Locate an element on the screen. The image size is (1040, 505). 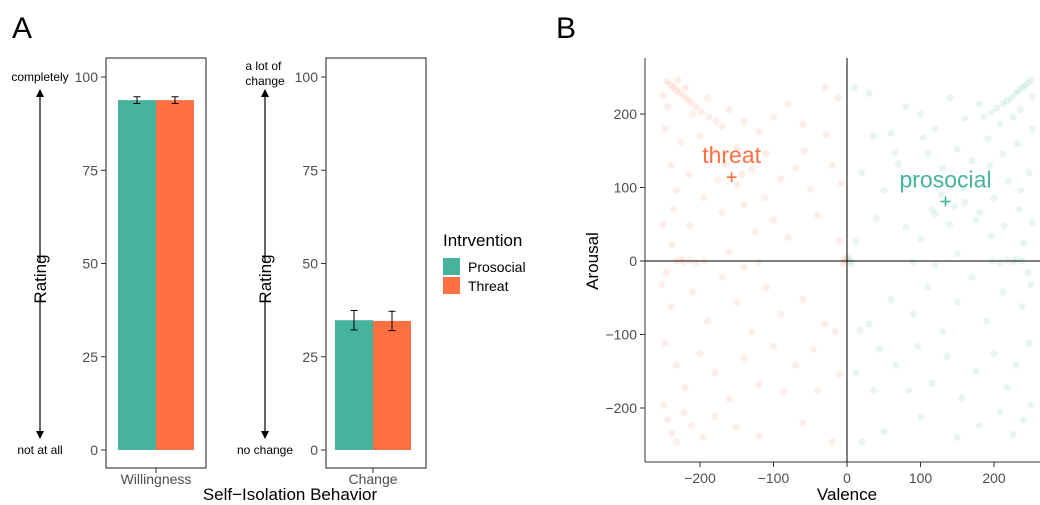
centroid-threat is located at coordinates (731, 177).